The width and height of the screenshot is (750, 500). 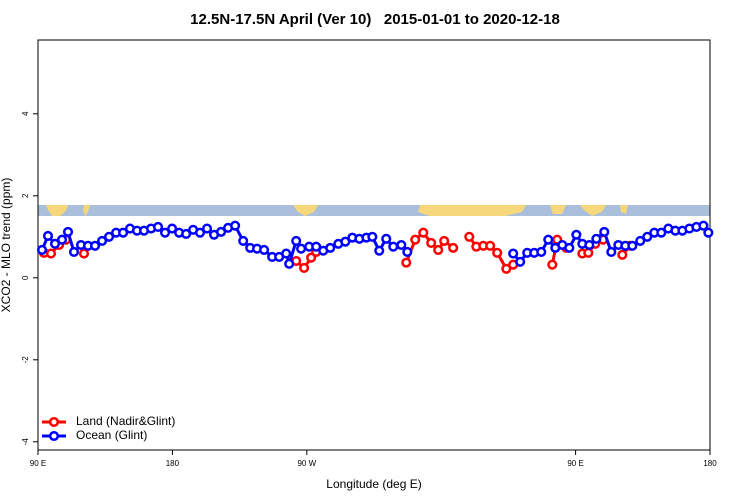 I want to click on map-strip, so click(x=374, y=210).